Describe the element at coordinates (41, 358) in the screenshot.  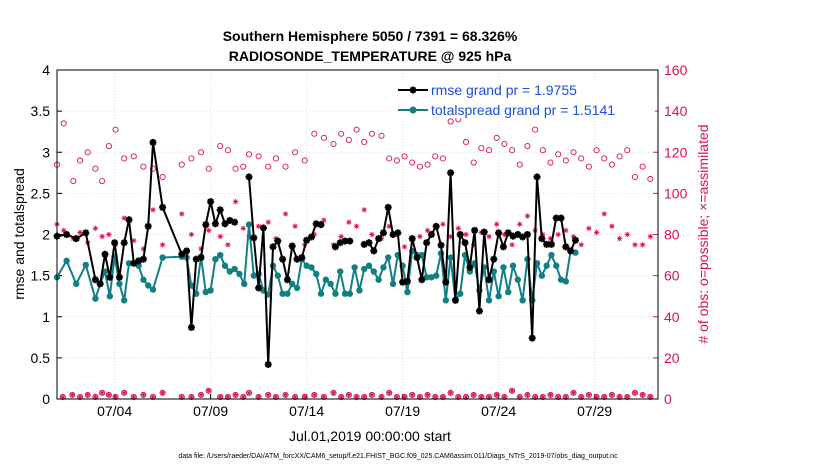
I see `y-tick-label: 0.5` at that location.